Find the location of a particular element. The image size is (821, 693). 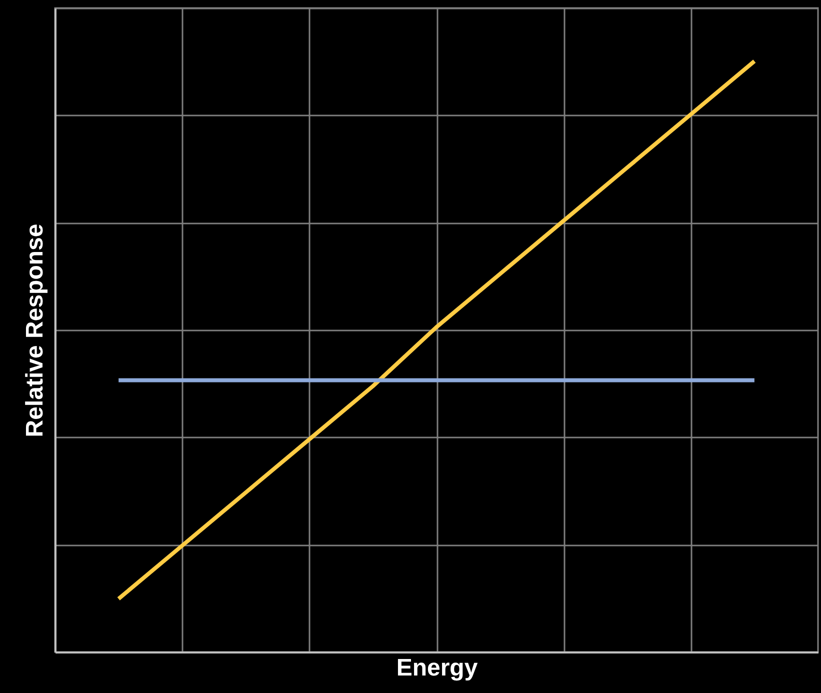

y-axis-title: Relative Response is located at coordinates (35, 331).